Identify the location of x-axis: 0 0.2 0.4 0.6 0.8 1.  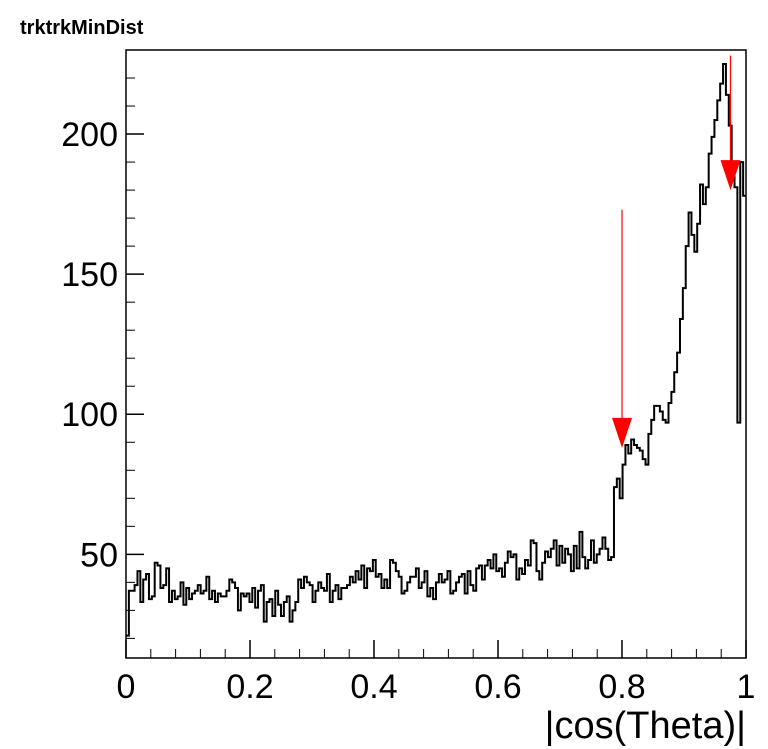
(436, 673).